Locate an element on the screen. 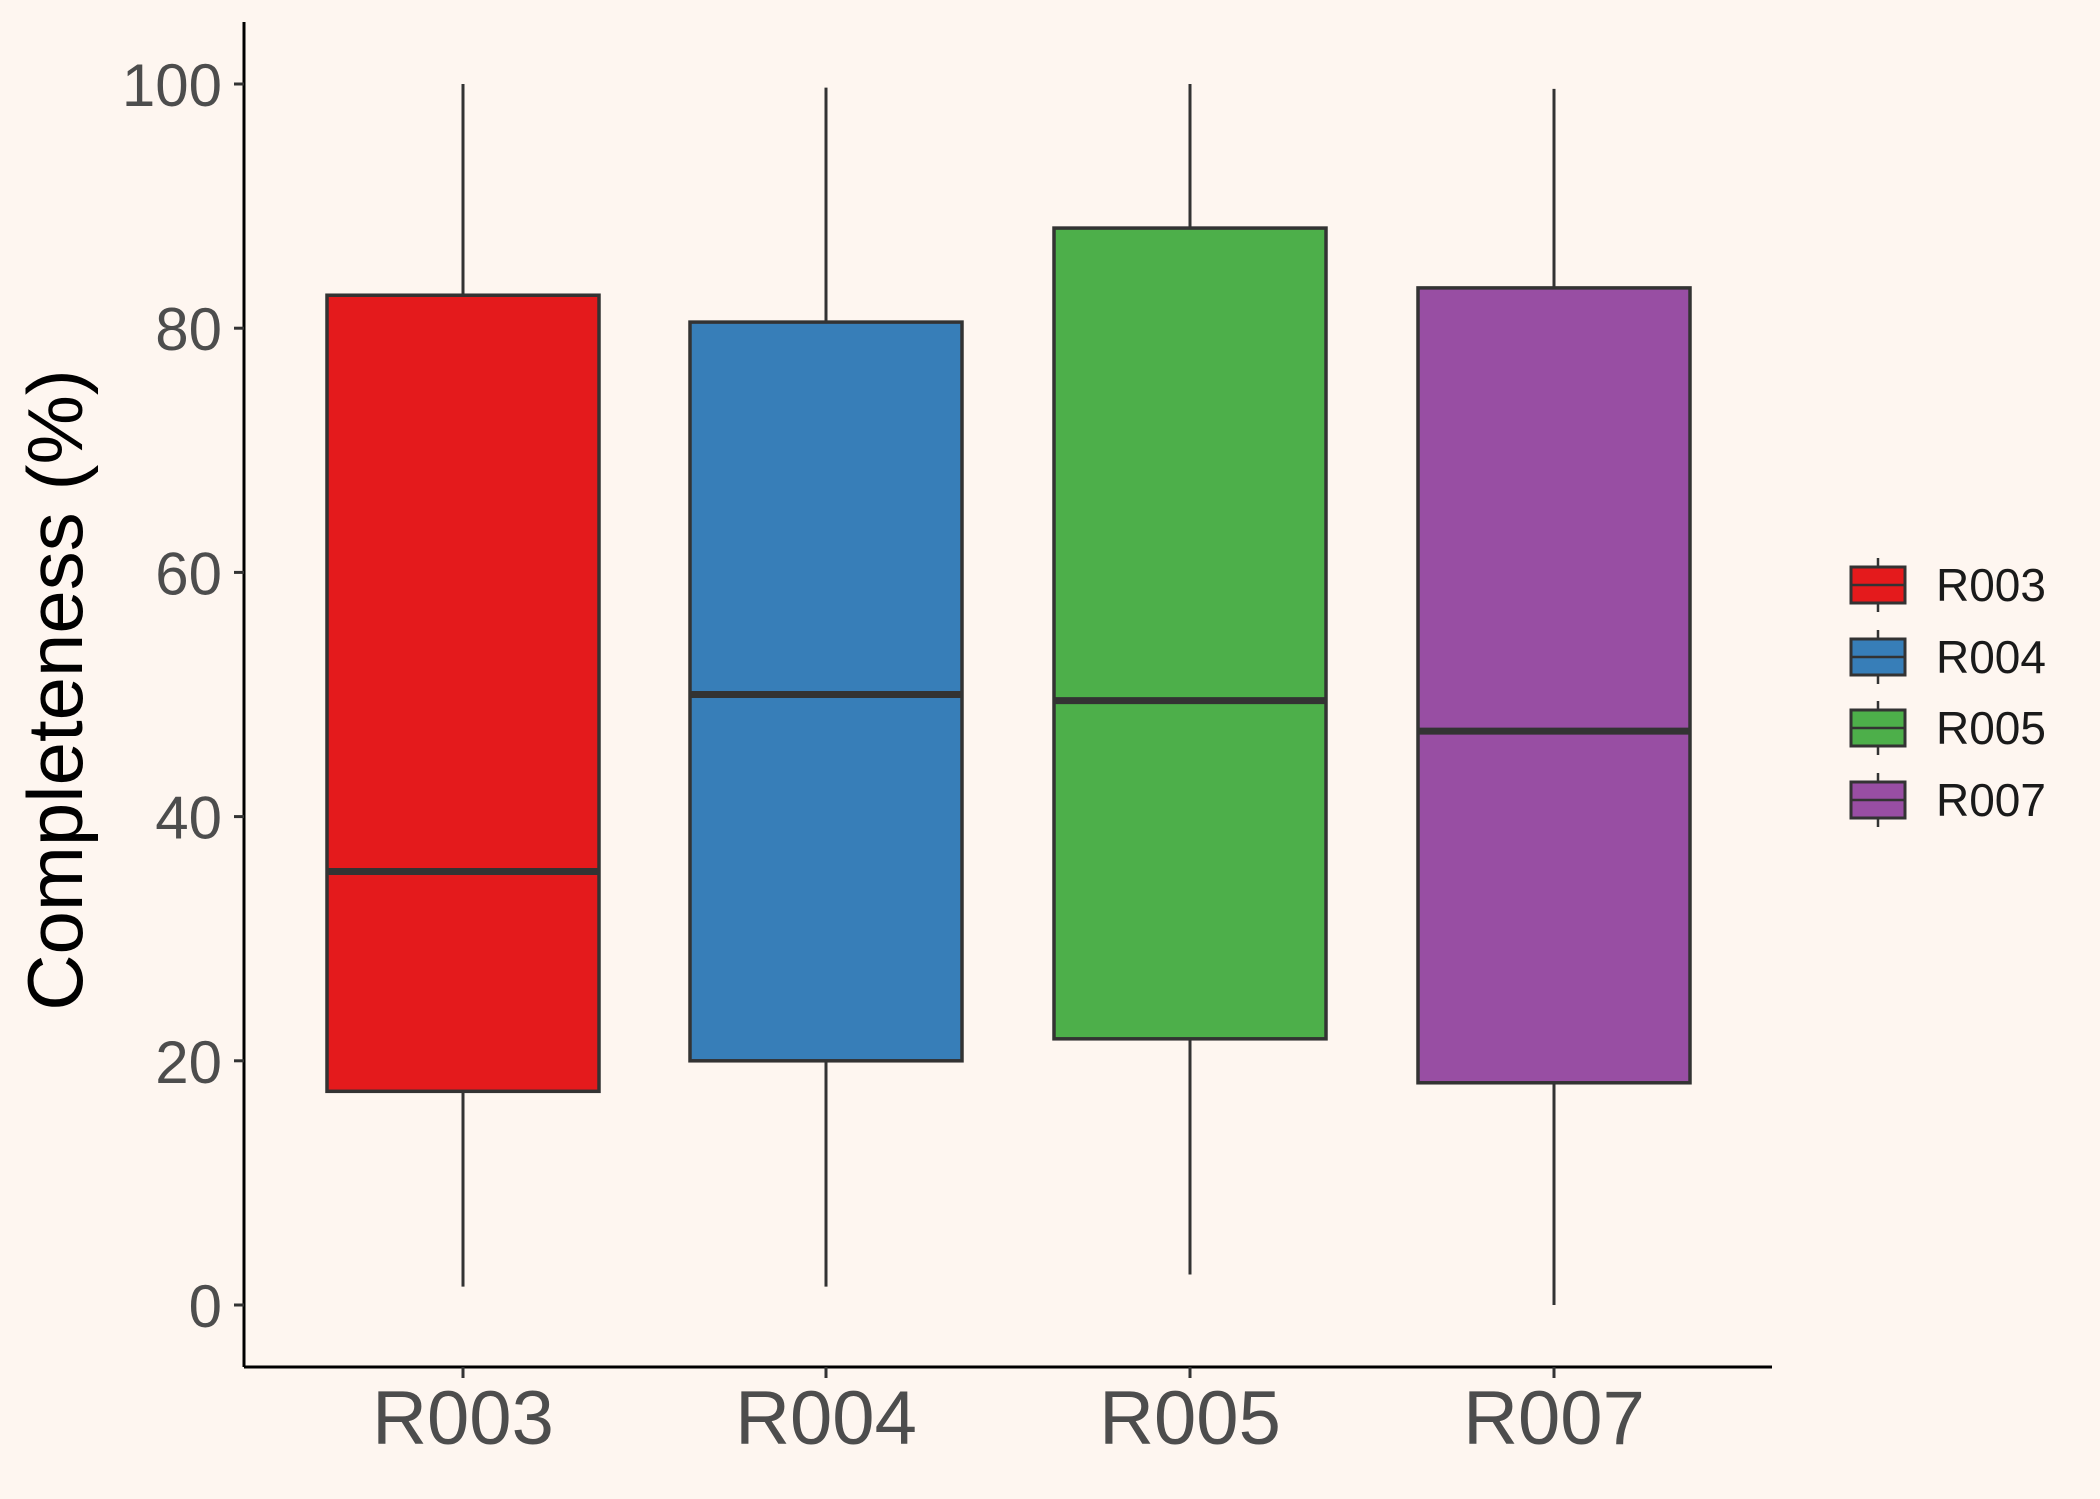 This screenshot has width=2100, height=1499. legend-label: R004 is located at coordinates (1991, 657).